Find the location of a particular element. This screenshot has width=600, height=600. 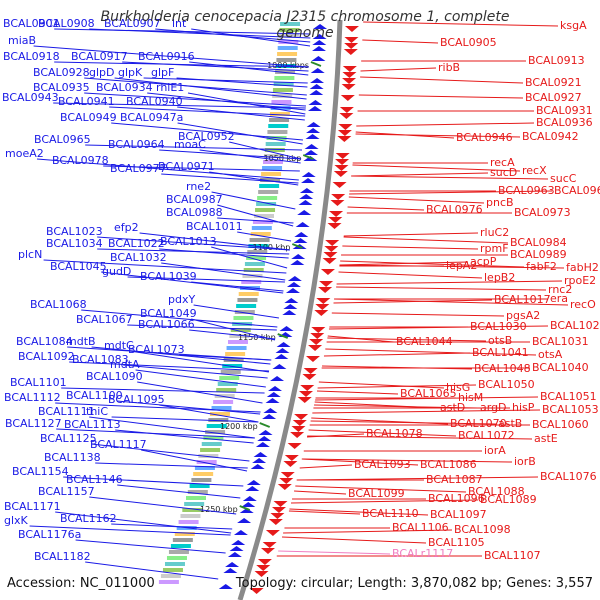

gene-label-left: BCAL1182 is located at coordinates (62, 556).